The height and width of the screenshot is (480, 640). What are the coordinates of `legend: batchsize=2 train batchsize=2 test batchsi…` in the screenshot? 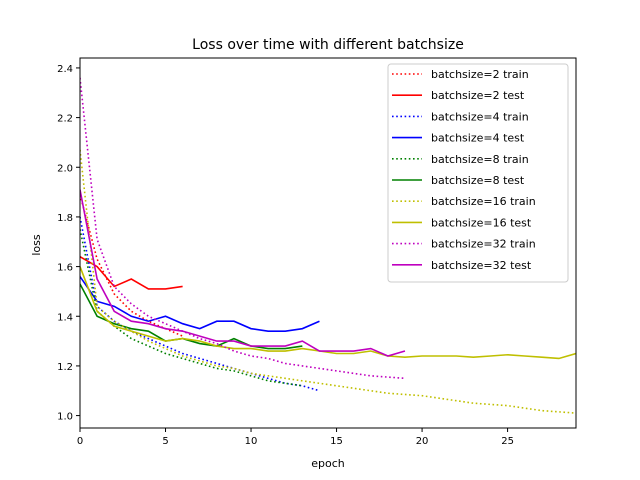 It's located at (478, 173).